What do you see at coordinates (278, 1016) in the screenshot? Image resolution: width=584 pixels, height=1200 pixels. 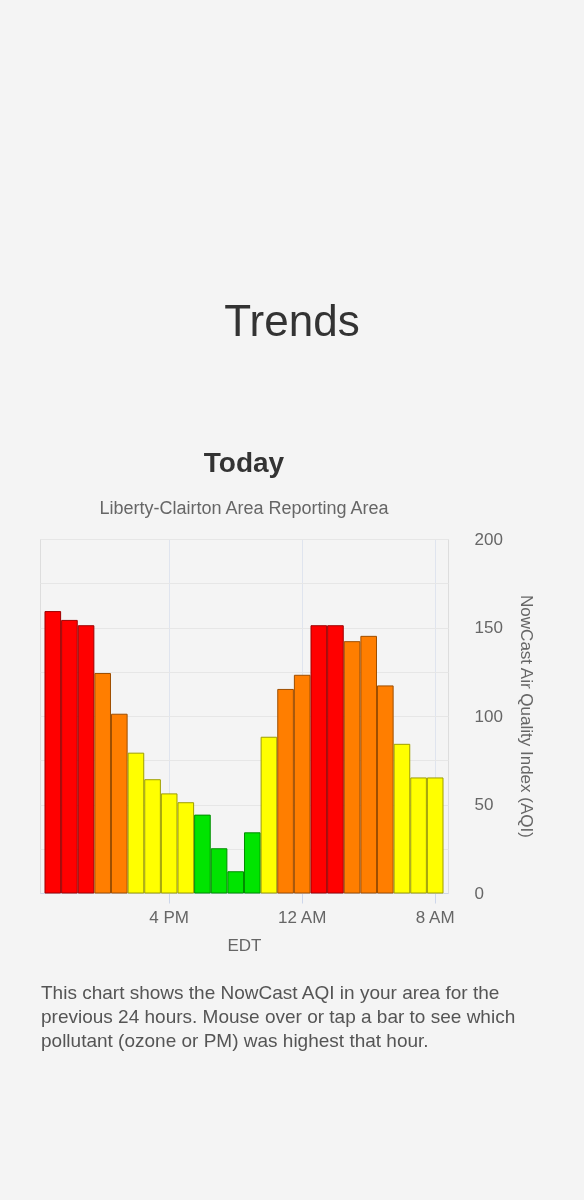 I see `text: This chart shows the NowCast AQI in your area for the previous 24 hours. Mouse over or tap a bar to see which pollutant (ozone or PM) was highest that hour.` at bounding box center [278, 1016].